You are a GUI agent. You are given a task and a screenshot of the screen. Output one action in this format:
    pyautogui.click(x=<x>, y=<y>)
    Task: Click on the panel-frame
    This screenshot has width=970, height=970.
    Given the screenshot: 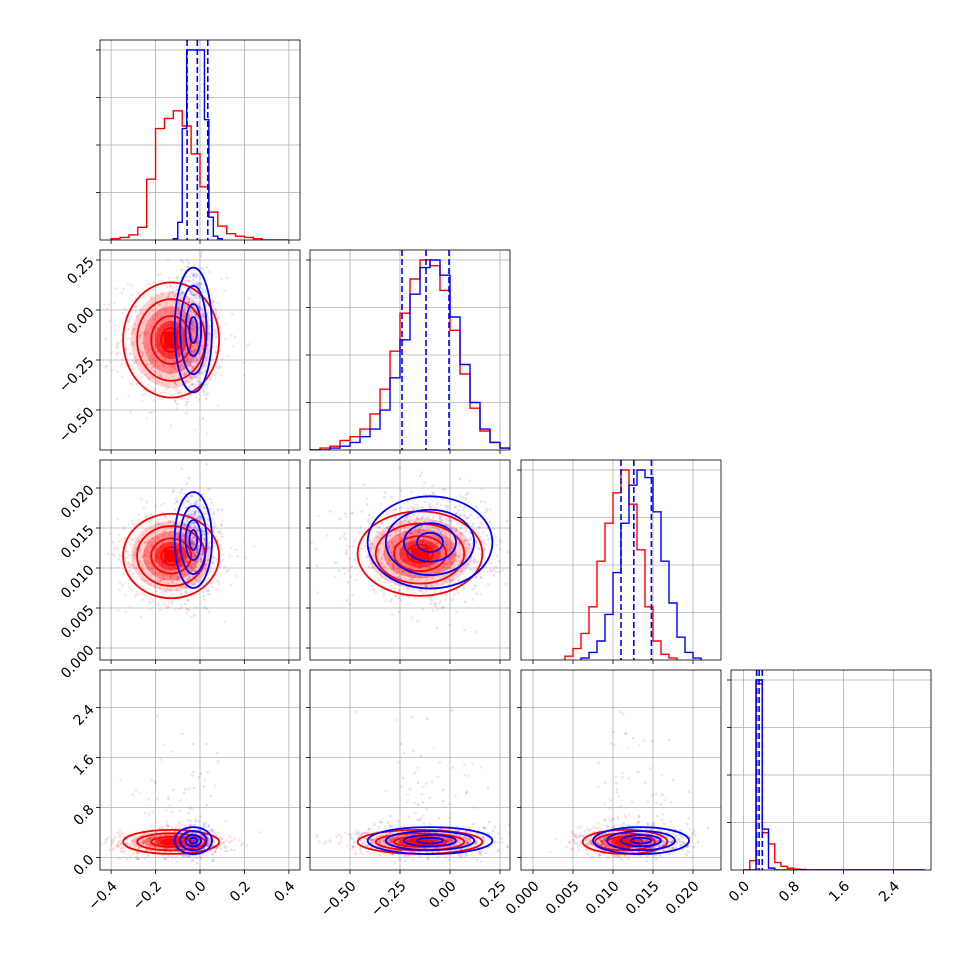 What is the action you would take?
    pyautogui.click(x=410, y=350)
    